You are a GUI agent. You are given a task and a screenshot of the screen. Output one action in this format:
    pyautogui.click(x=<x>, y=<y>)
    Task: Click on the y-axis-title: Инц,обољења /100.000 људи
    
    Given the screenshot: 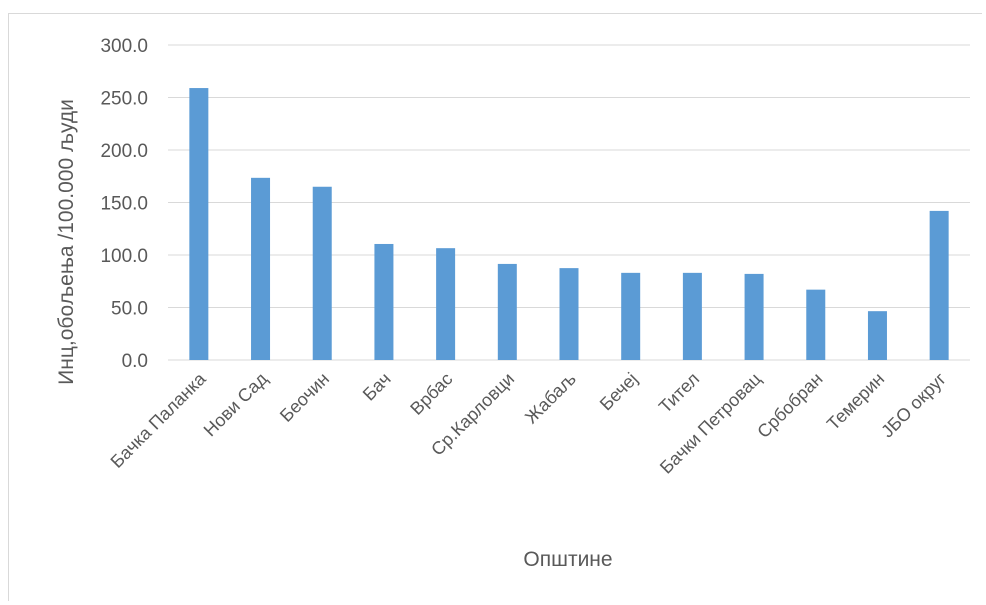 What is the action you would take?
    pyautogui.click(x=66, y=242)
    